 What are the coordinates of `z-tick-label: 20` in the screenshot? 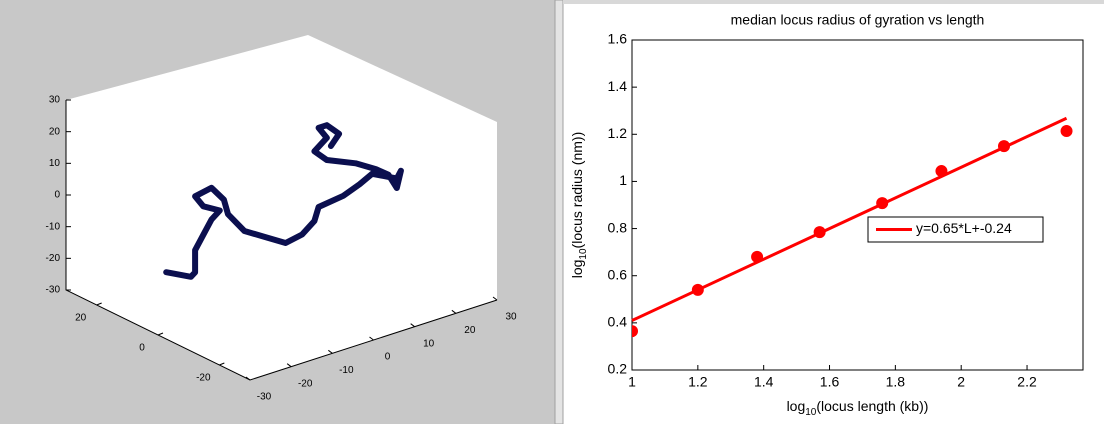 It's located at (55, 131).